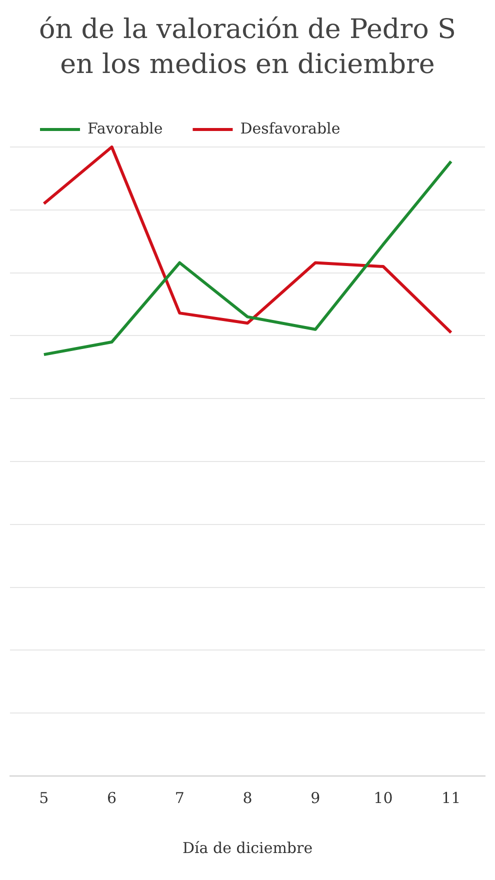 The height and width of the screenshot is (880, 495). Describe the element at coordinates (383, 798) in the screenshot. I see `x-tick-label: 10` at that location.